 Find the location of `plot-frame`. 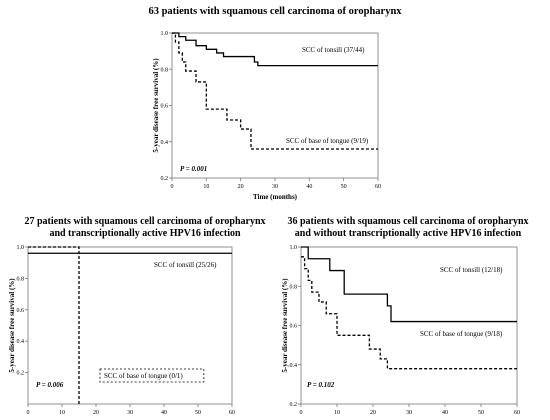

plot-frame is located at coordinates (275, 105).